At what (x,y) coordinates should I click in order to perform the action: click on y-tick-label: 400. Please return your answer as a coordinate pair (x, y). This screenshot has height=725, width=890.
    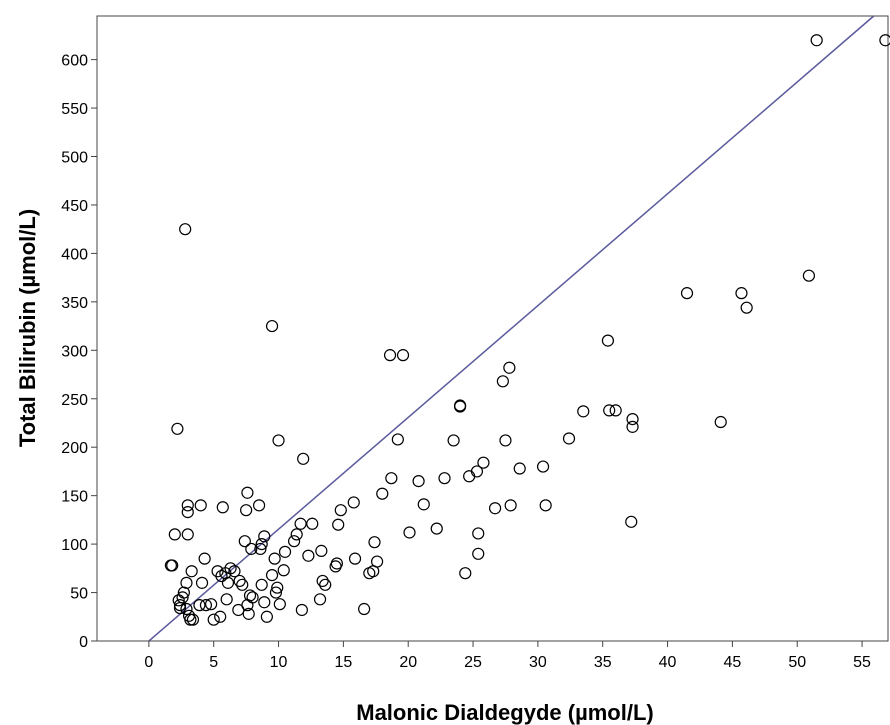
    Looking at the image, I should click on (74, 254).